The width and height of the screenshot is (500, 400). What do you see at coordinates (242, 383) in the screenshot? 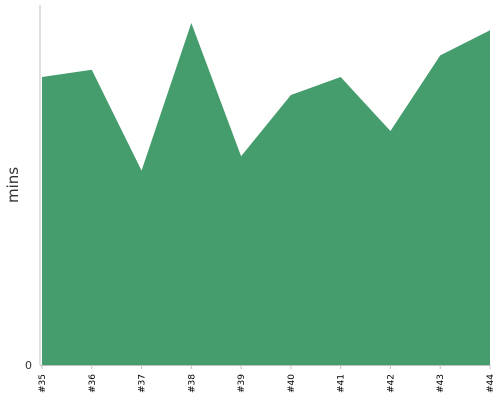
I see `x-tick-label: #39` at bounding box center [242, 383].